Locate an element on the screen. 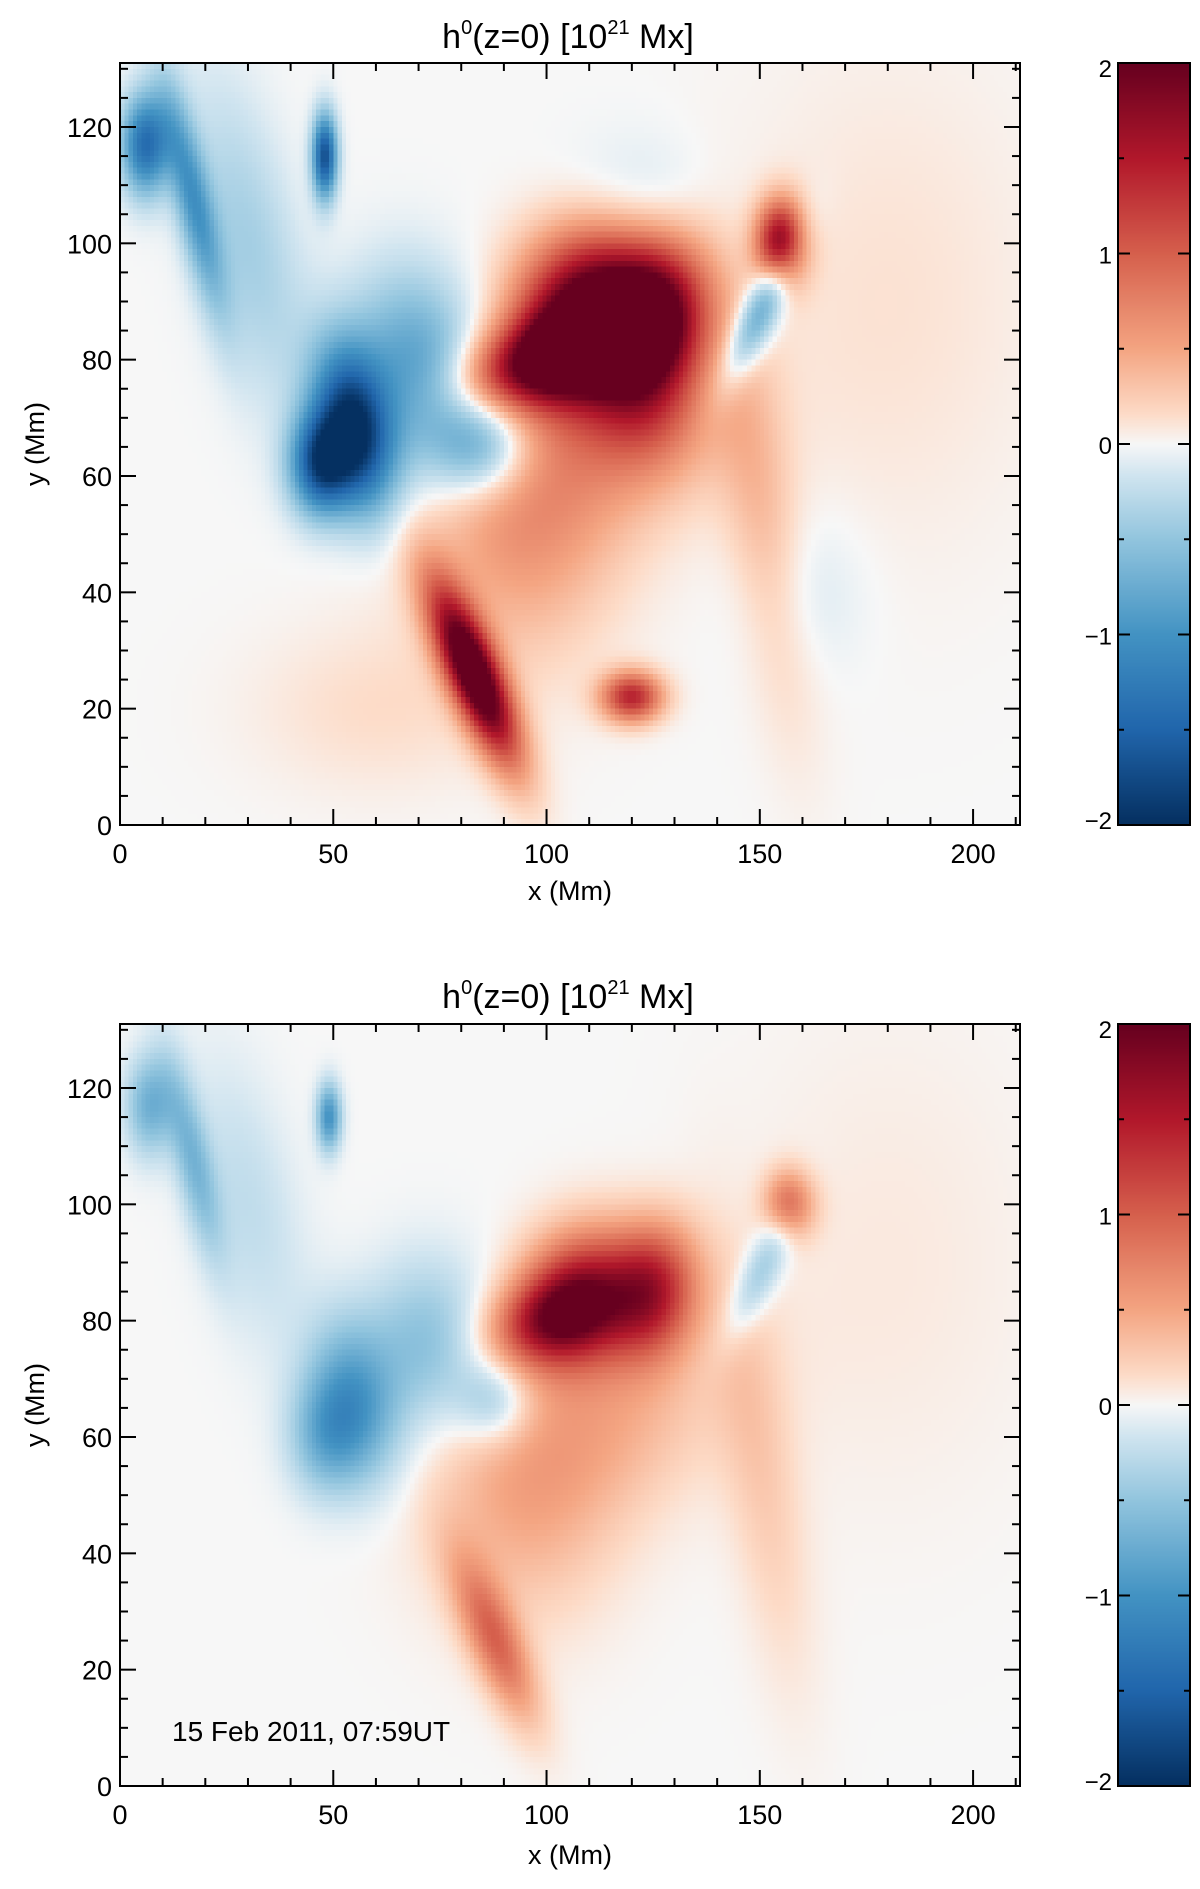  panel-top-colorbar-axis: −2 −1 0 1 2 is located at coordinates (1137, 445).